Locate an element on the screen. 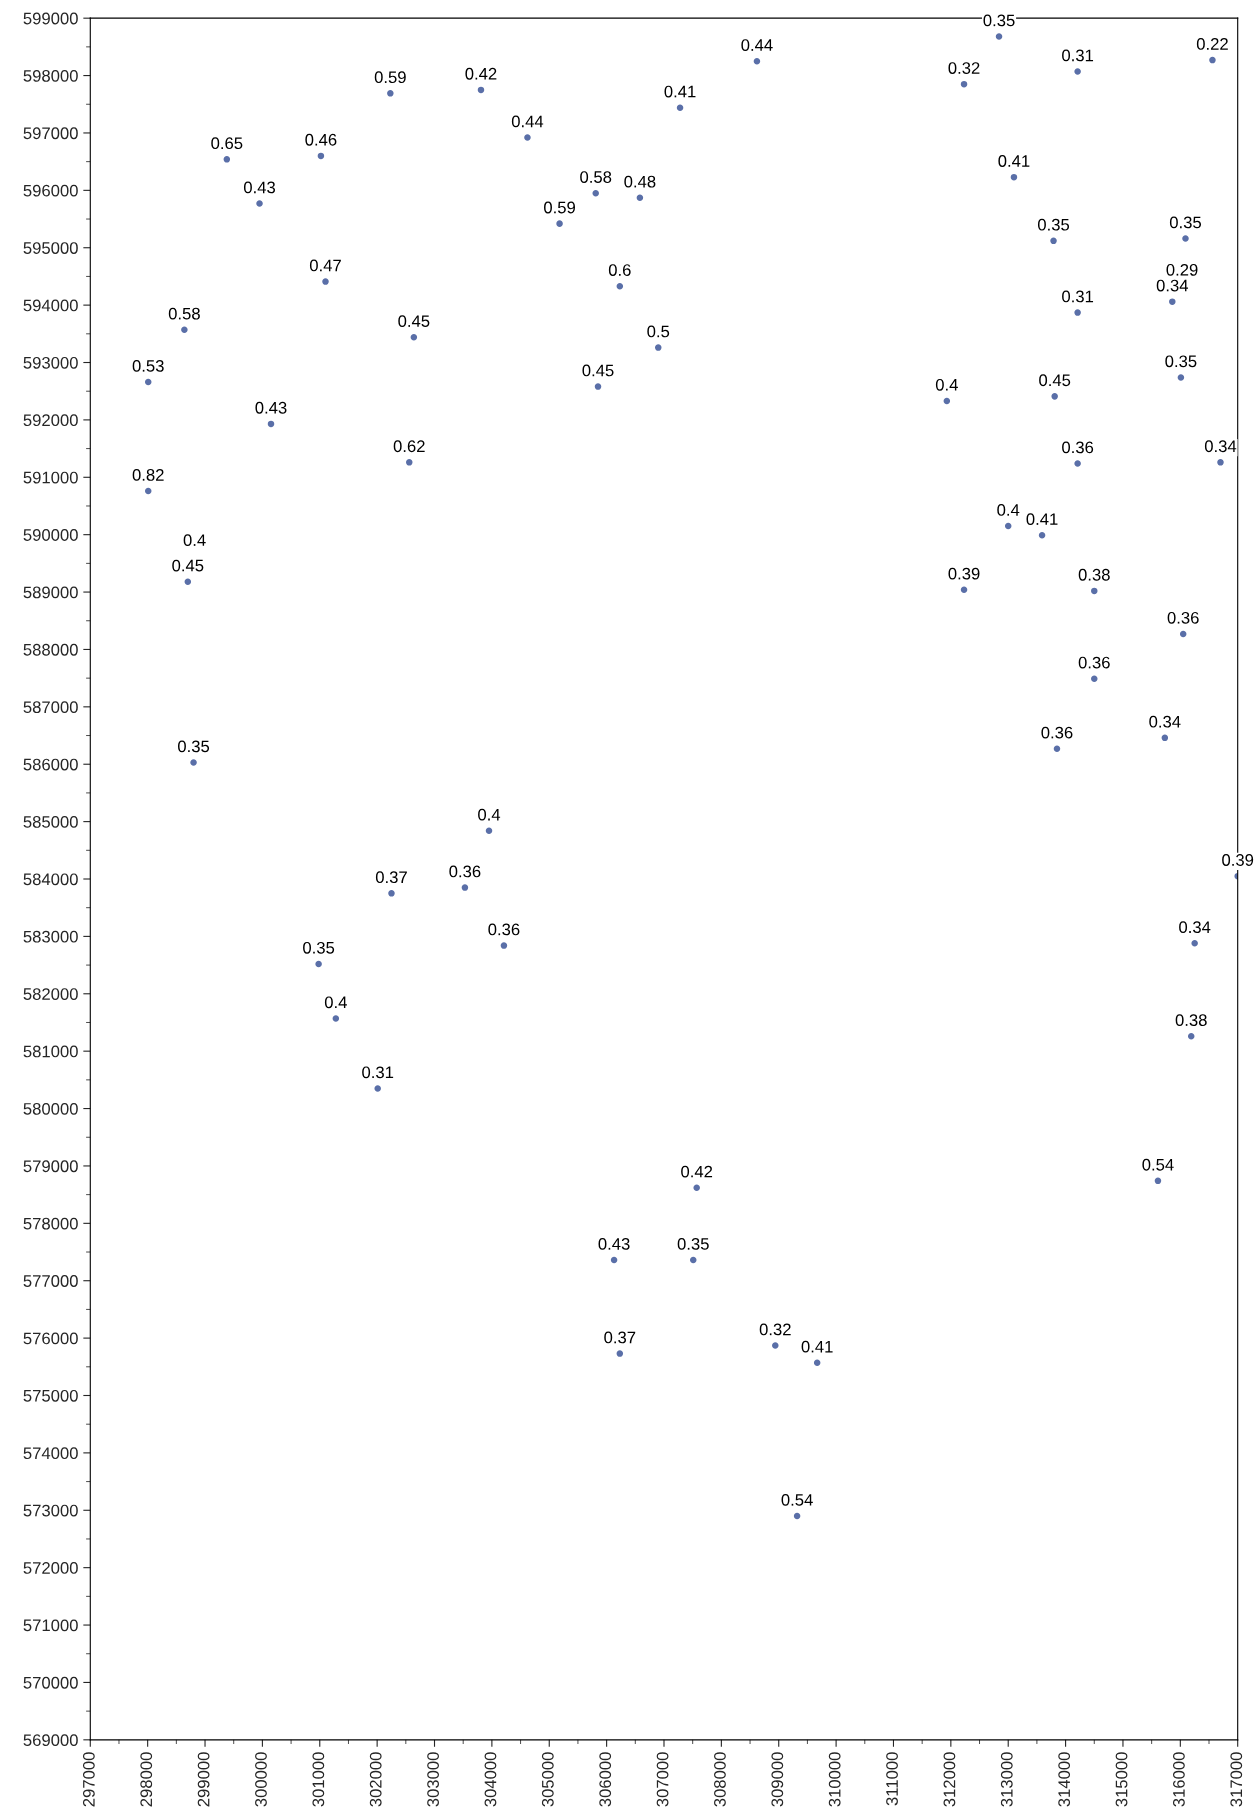  y-tick-label: 595000 is located at coordinates (50, 248).